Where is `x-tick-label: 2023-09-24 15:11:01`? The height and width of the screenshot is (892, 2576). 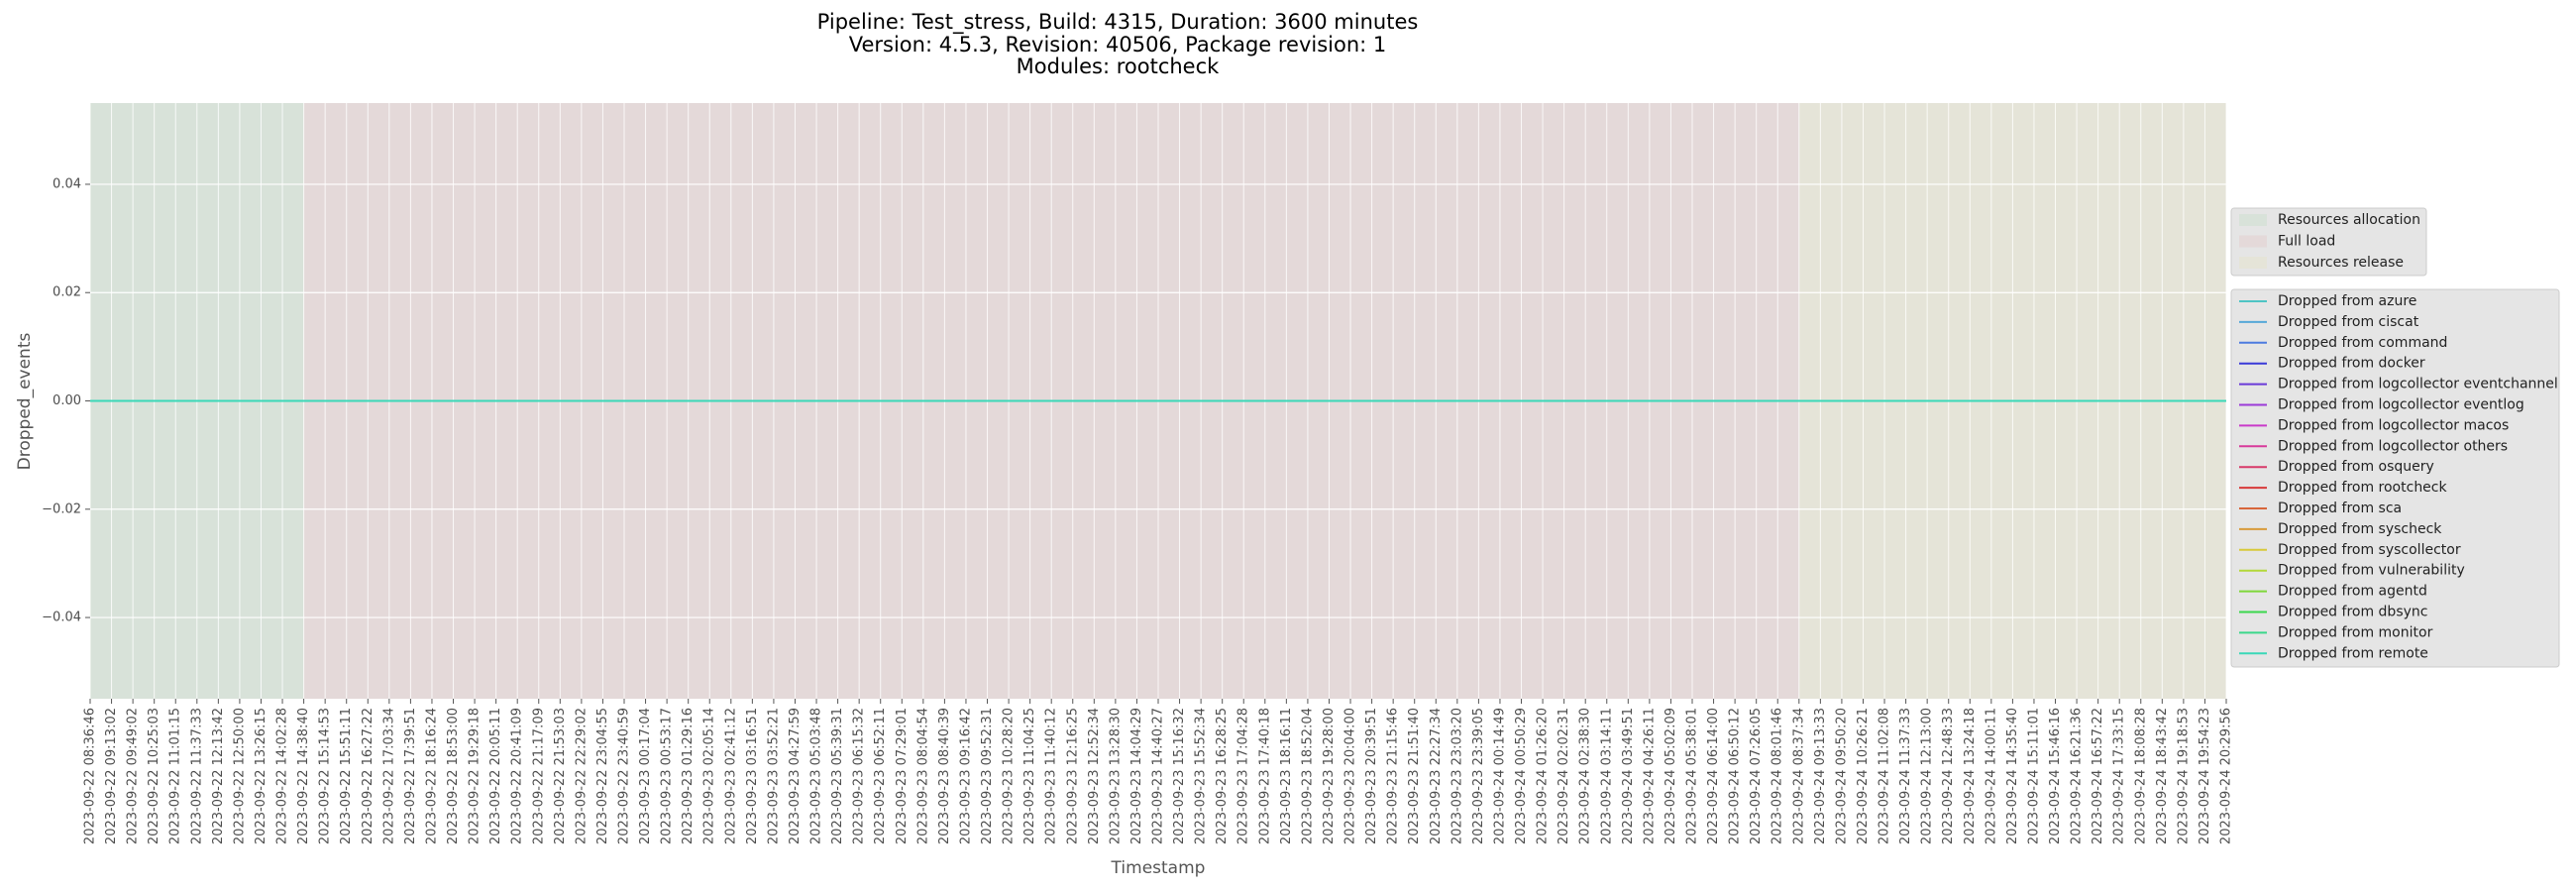
x-tick-label: 2023-09-24 15:11:01 is located at coordinates (2033, 776).